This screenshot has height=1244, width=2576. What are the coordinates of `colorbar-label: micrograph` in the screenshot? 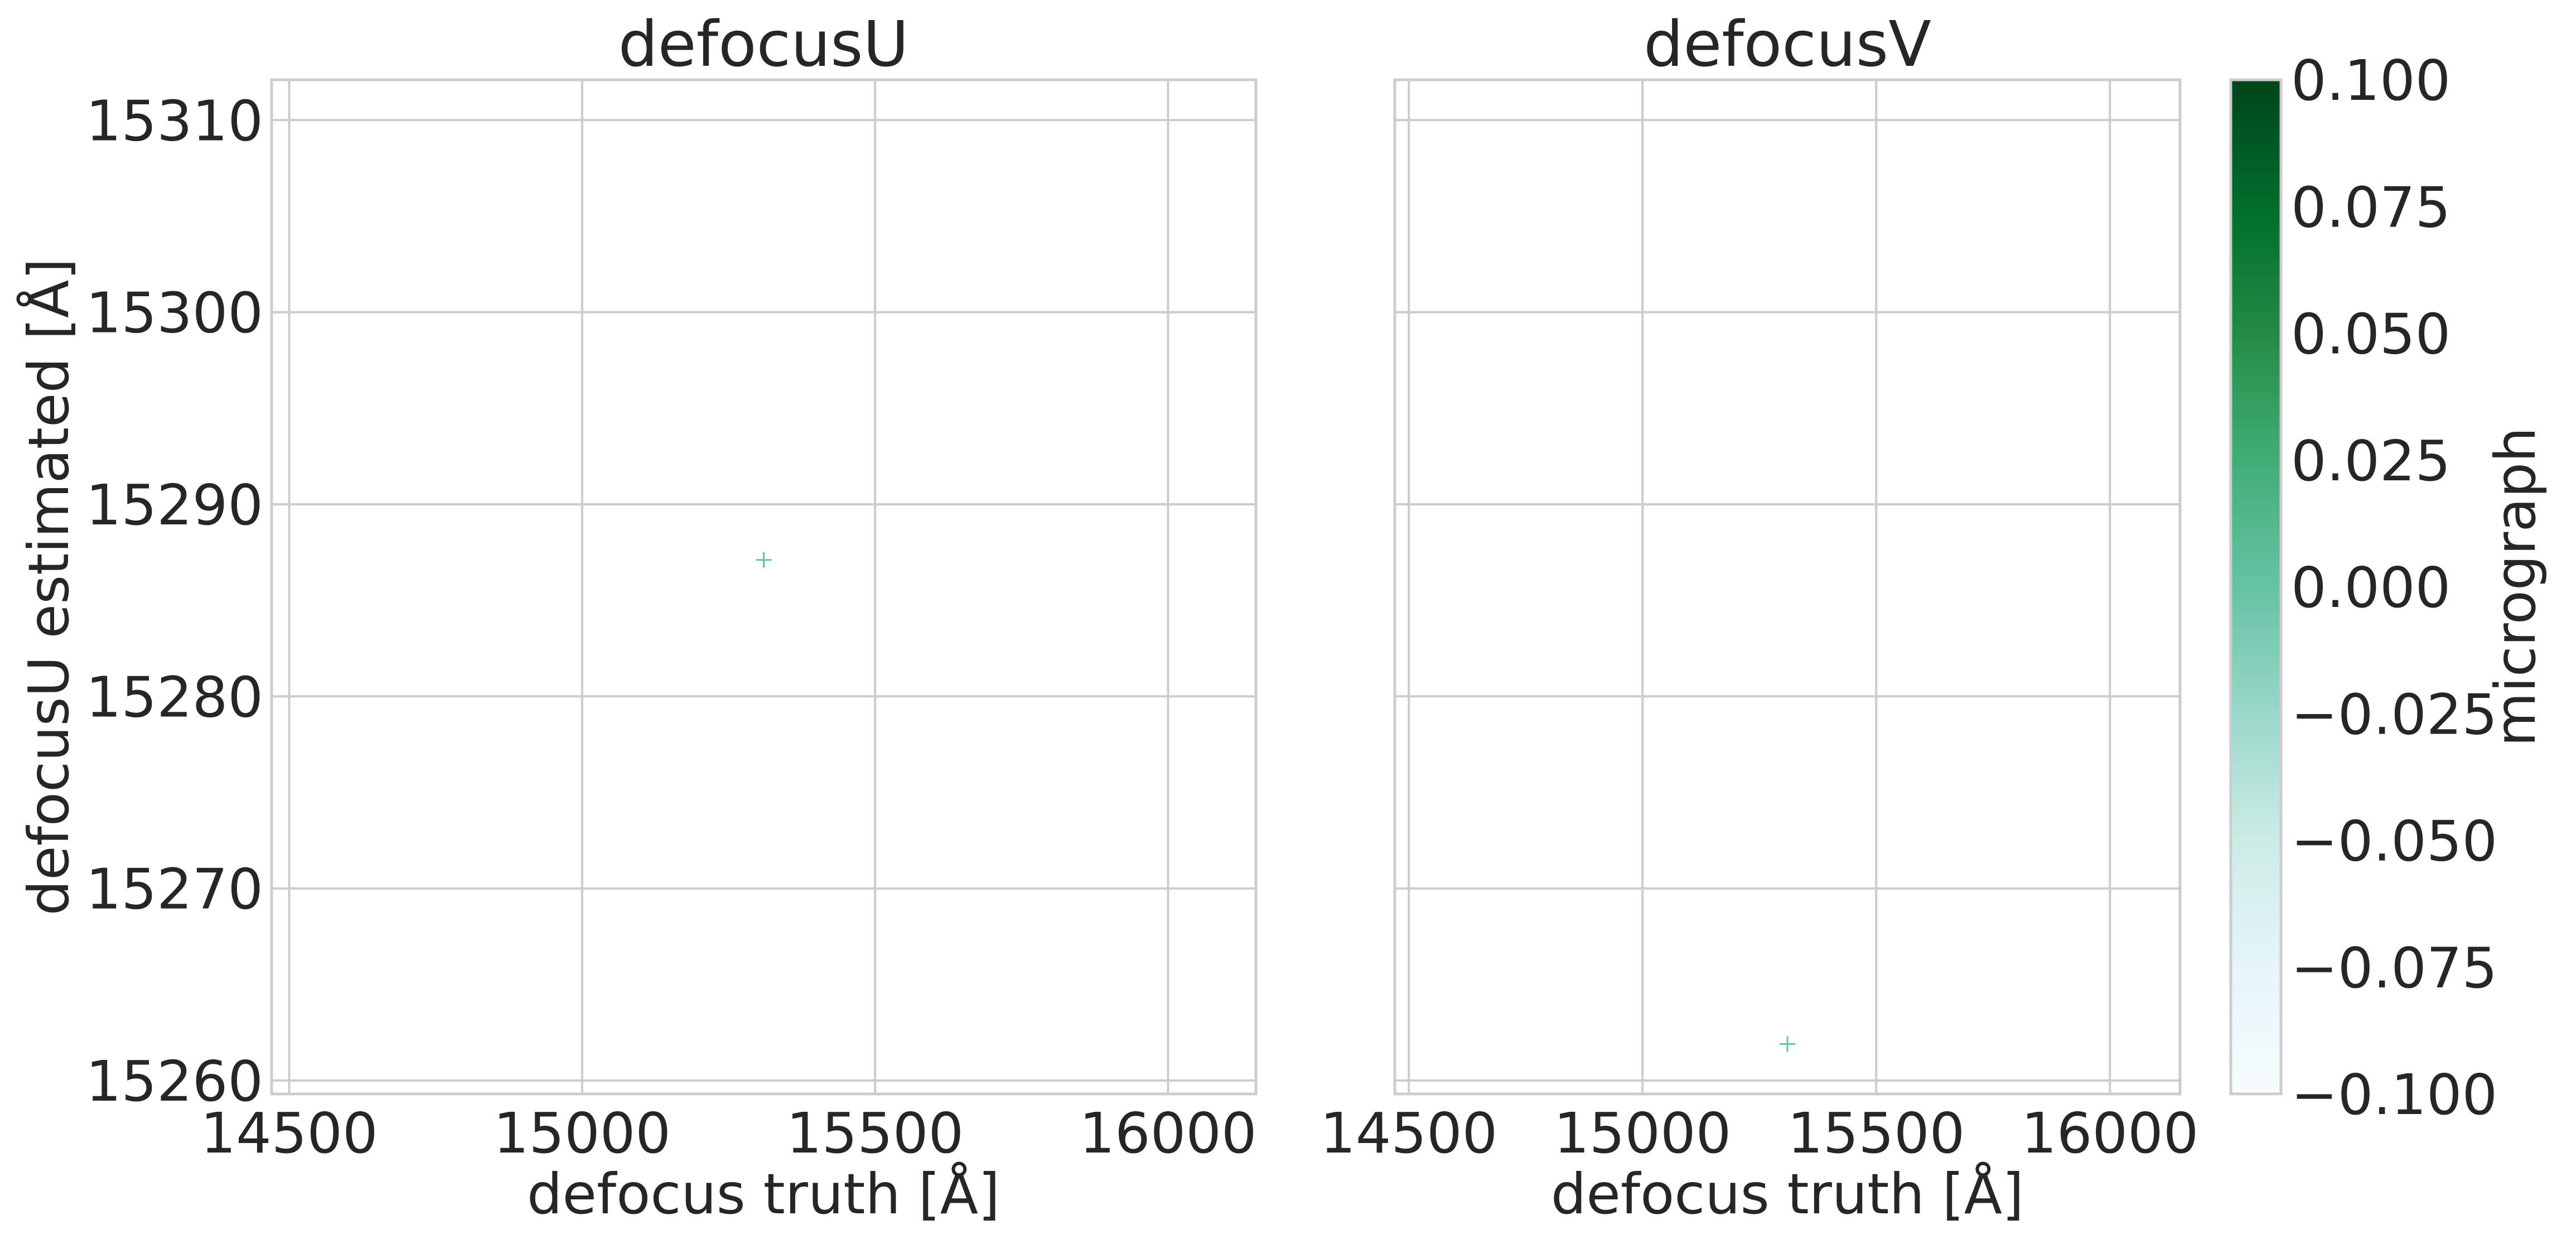 It's located at (2516, 587).